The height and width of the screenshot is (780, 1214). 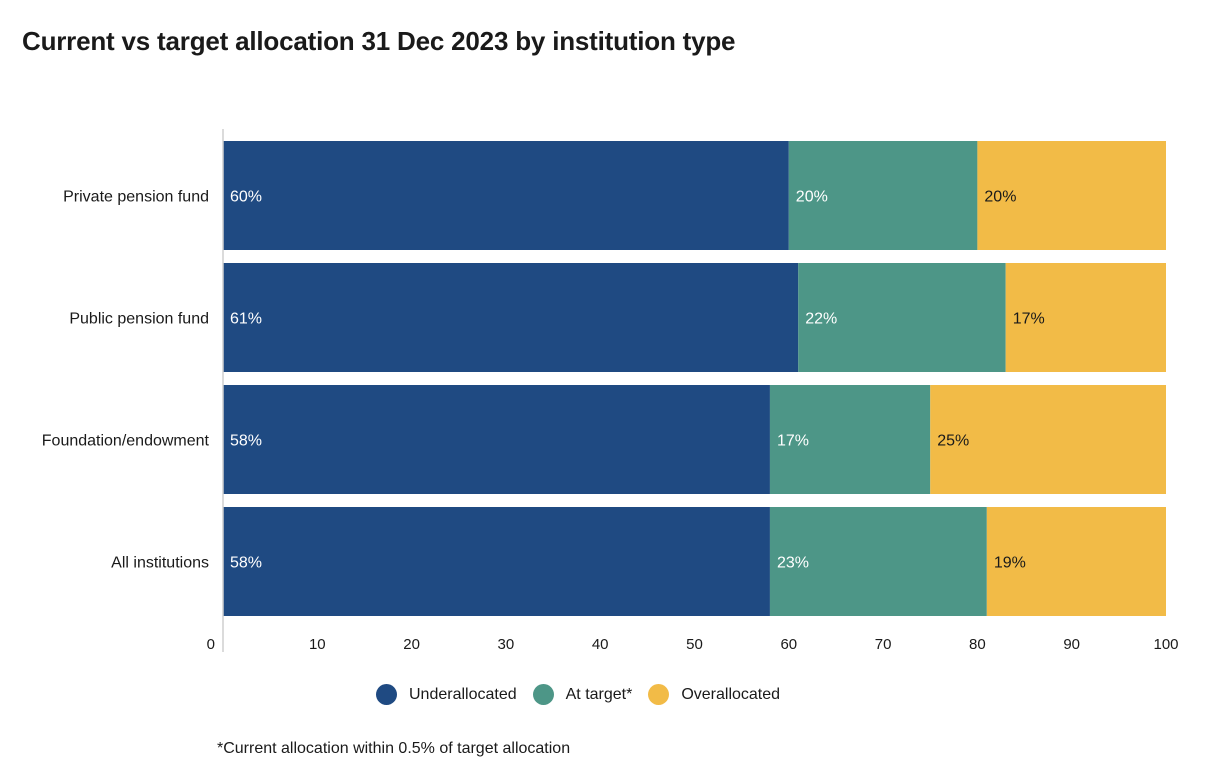 I want to click on legend-label-at-target: At target*, so click(x=599, y=694).